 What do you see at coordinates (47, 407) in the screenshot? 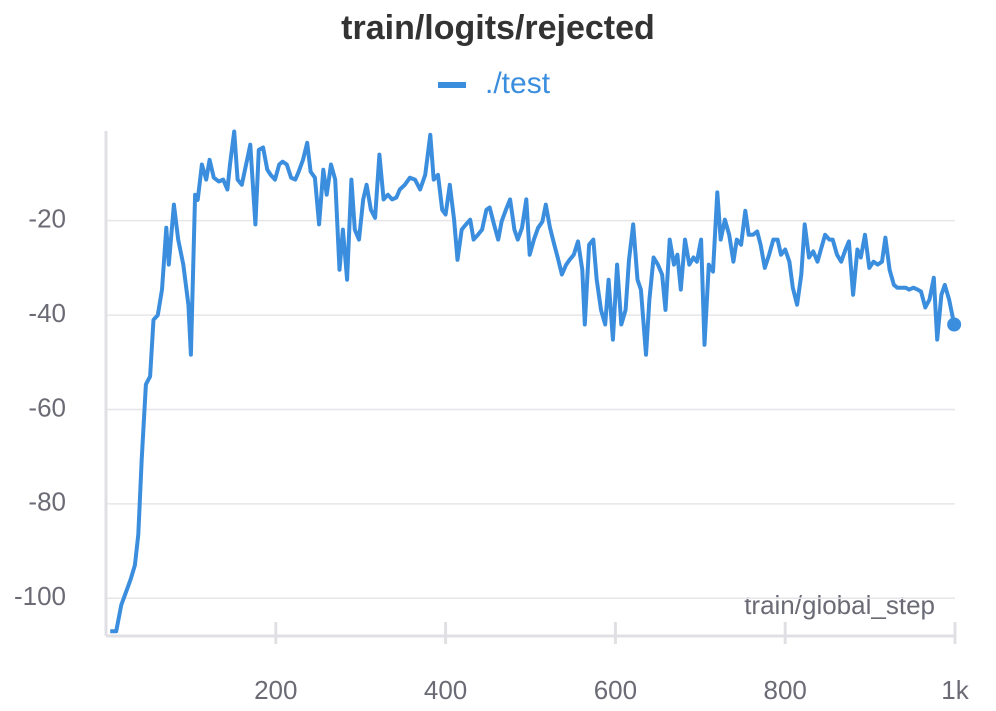
I see `y-tick-label: -60` at bounding box center [47, 407].